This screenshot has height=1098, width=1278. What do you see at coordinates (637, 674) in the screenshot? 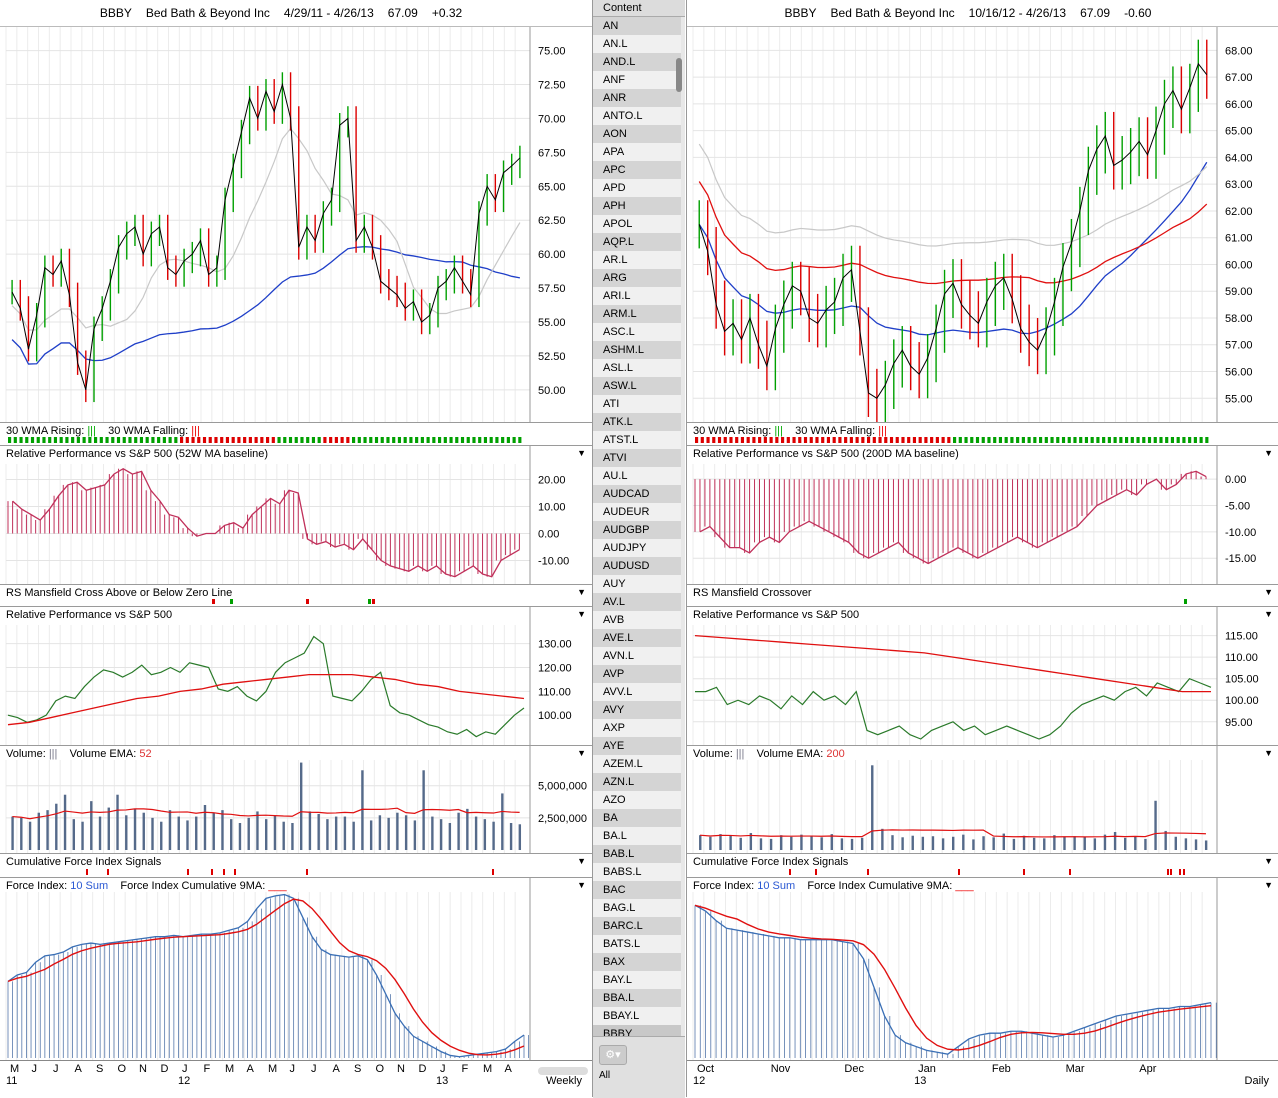
I see `symbol-list-item: AVP` at bounding box center [637, 674].